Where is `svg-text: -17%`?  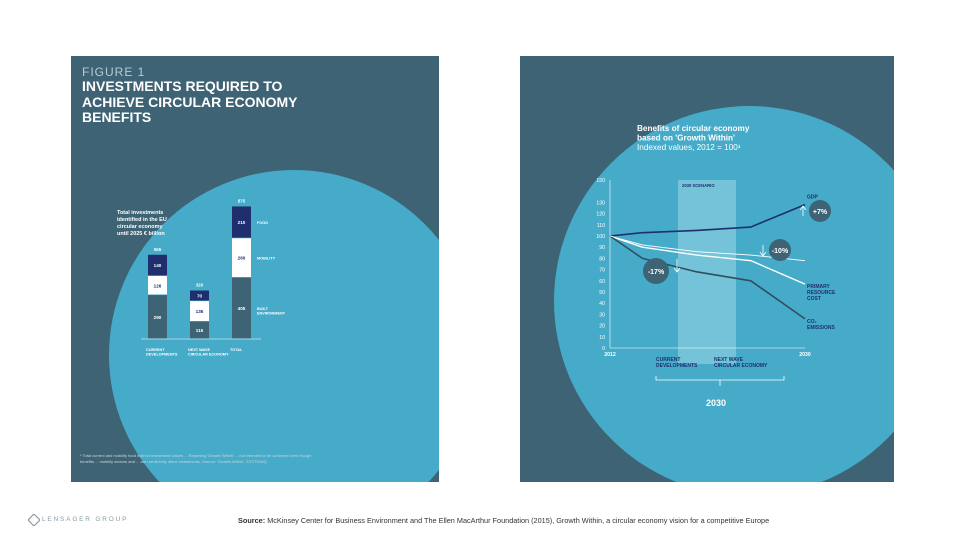 svg-text: -17% is located at coordinates (656, 272).